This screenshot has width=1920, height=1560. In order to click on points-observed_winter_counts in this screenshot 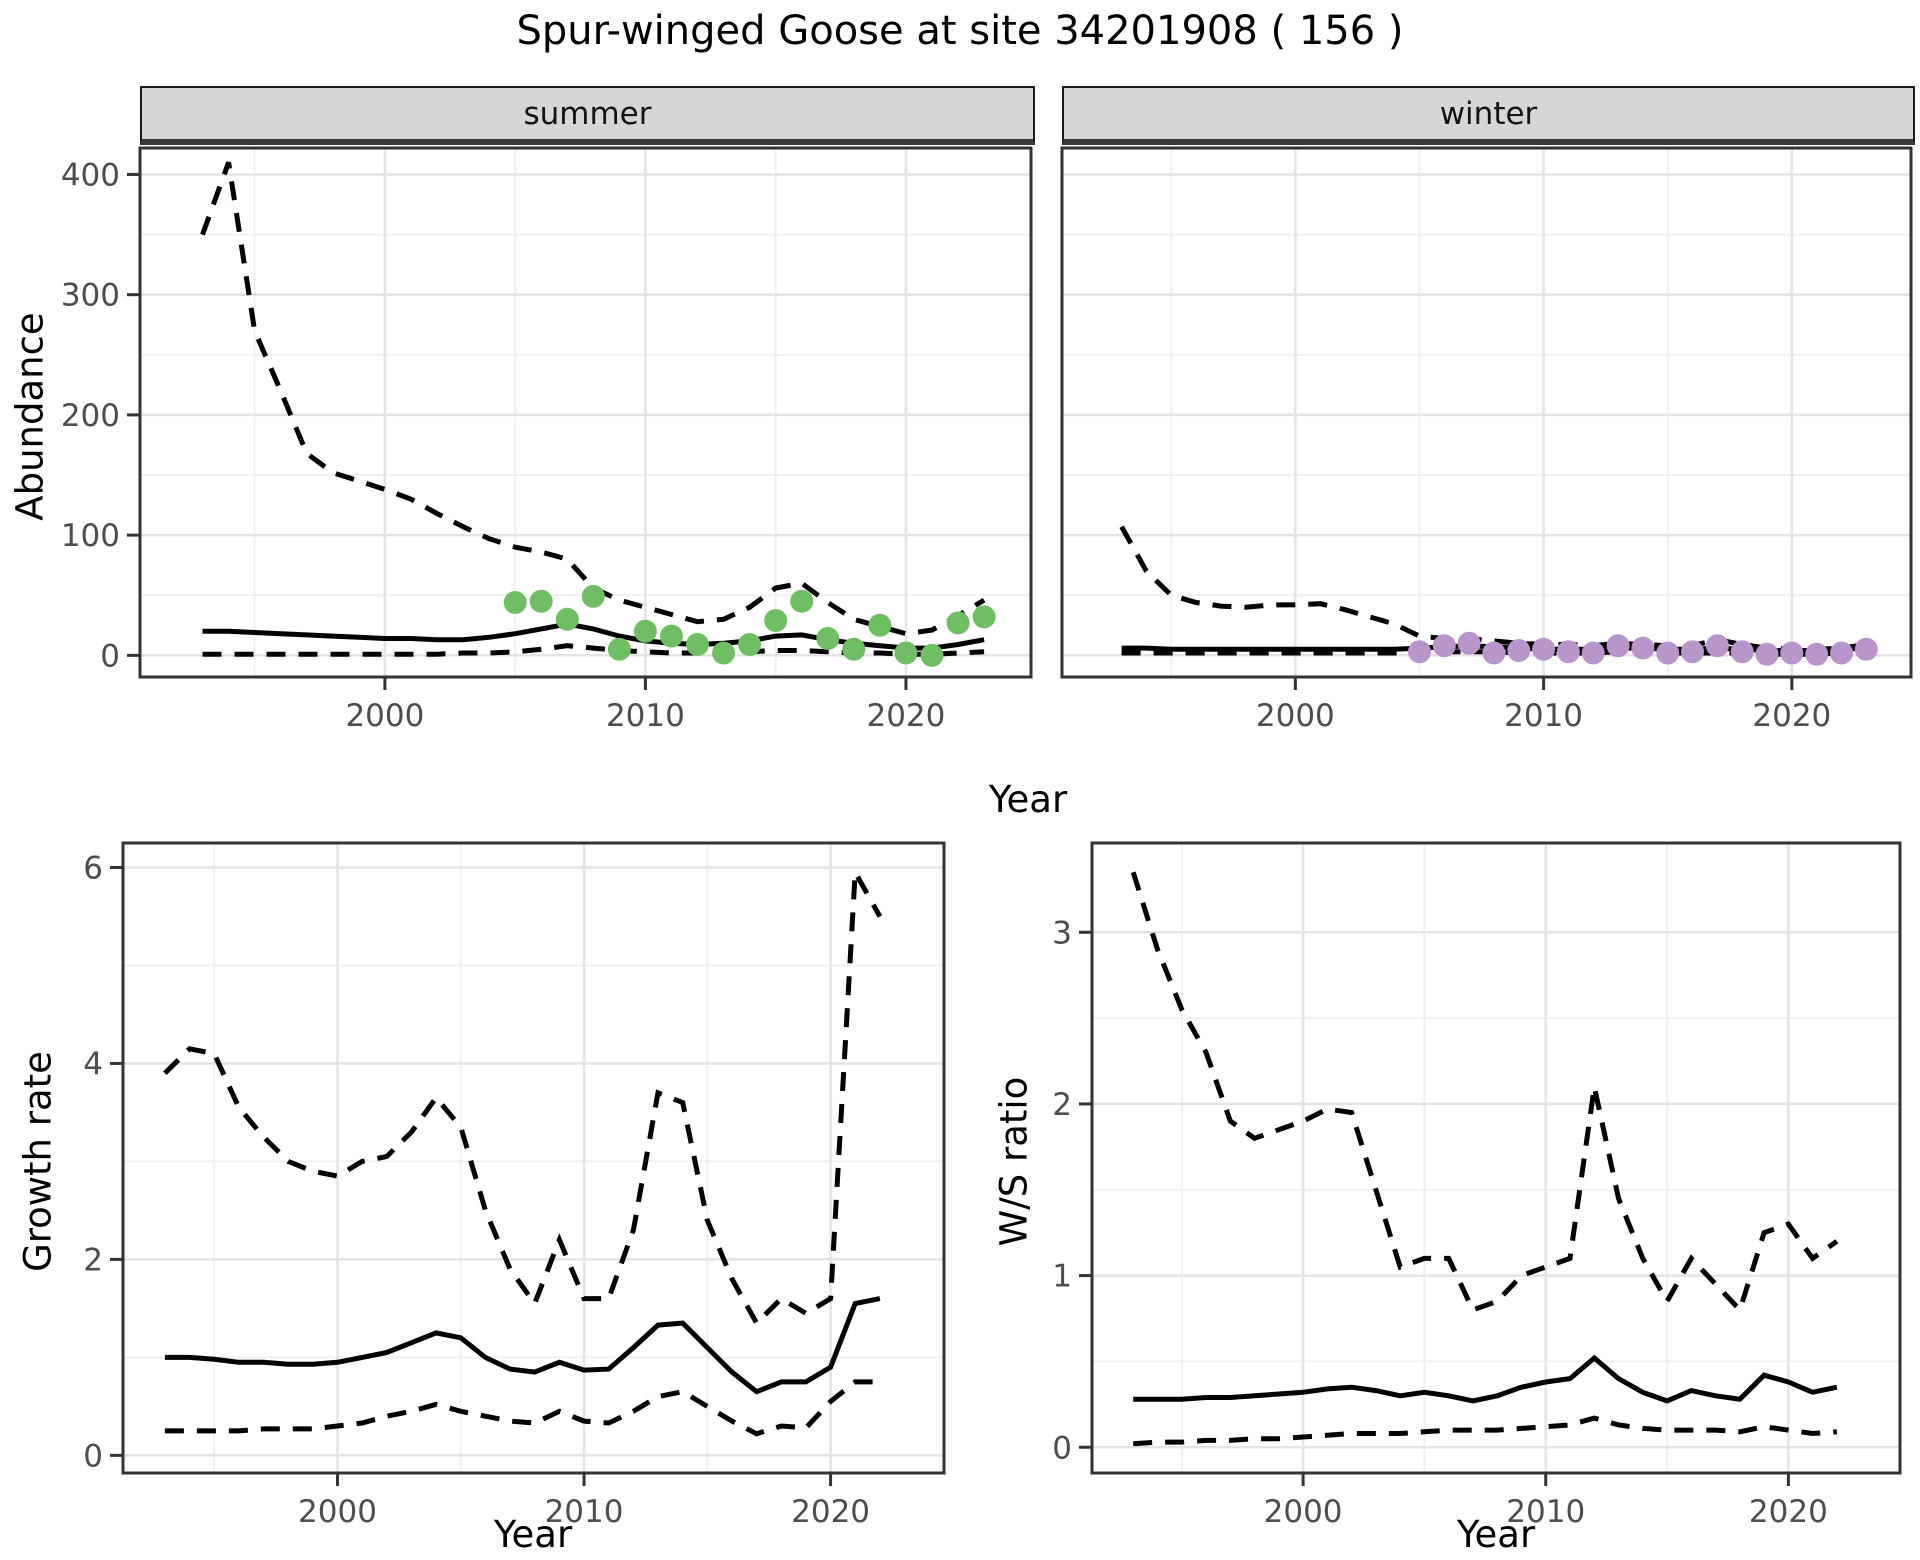, I will do `click(1643, 648)`.